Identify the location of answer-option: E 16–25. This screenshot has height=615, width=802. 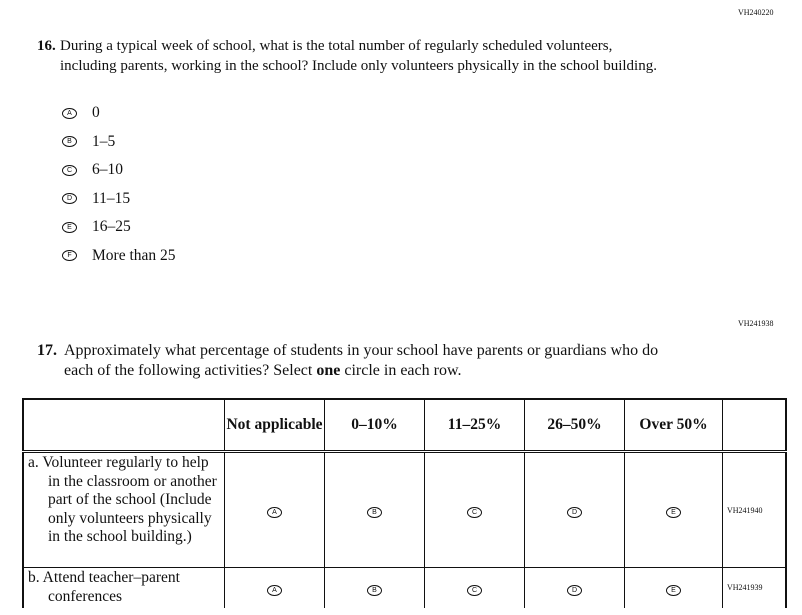
(96, 227).